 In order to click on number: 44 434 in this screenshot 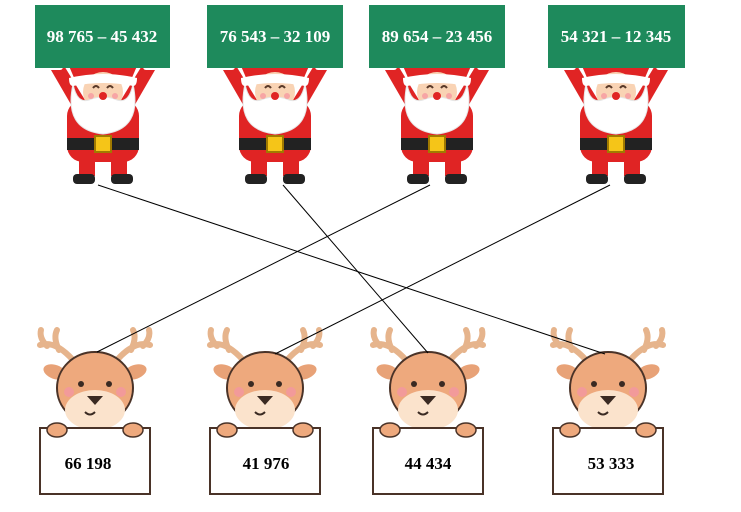, I will do `click(428, 463)`.